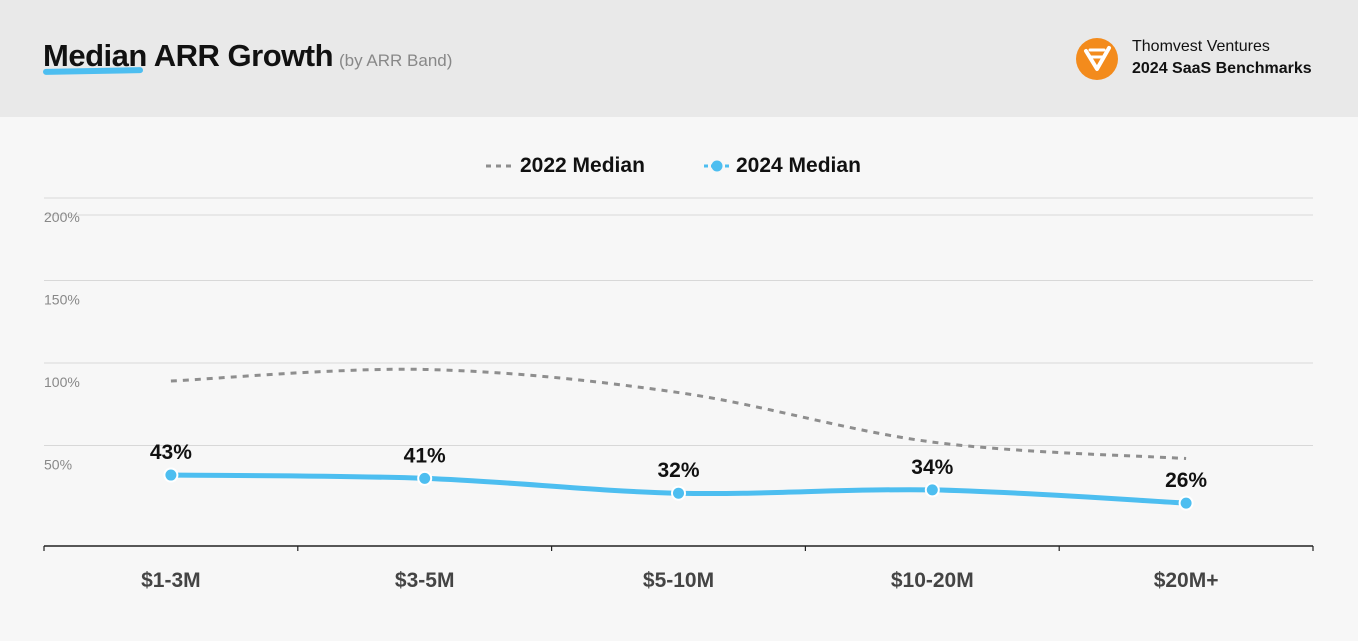 Image resolution: width=1358 pixels, height=641 pixels. What do you see at coordinates (1222, 68) in the screenshot?
I see `brand-subtitle: 2024 SaaS Benchmarks` at bounding box center [1222, 68].